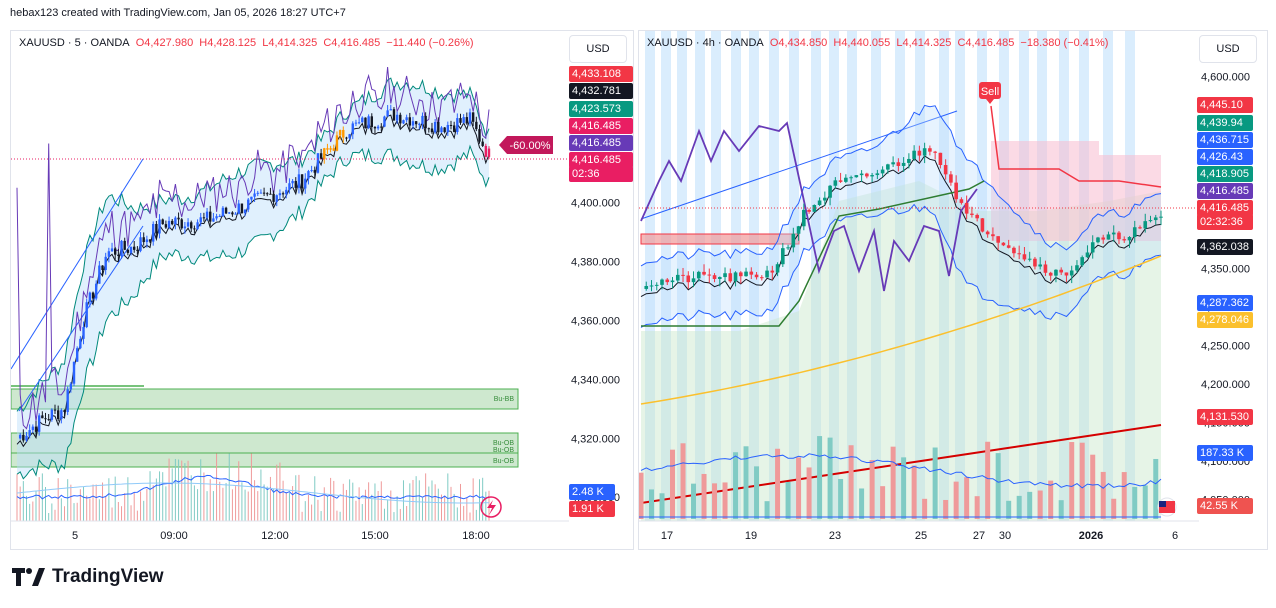  Describe the element at coordinates (491, 507) in the screenshot. I see `lightning-icon` at that location.